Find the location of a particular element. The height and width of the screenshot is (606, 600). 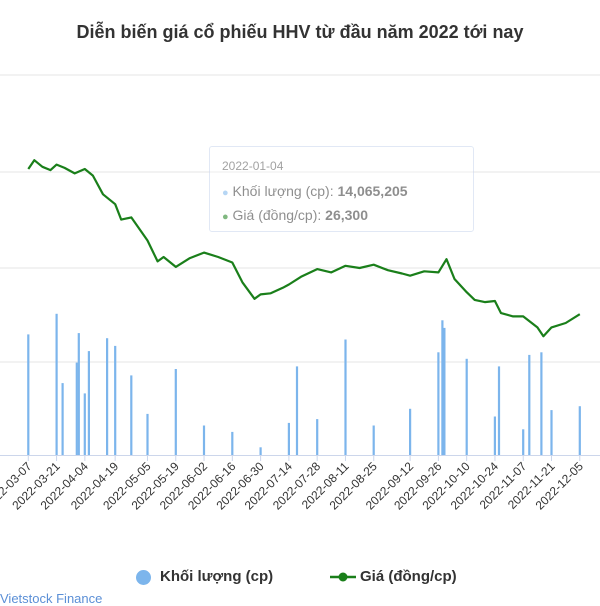

legend-item-volume: Khối lượng (cp) is located at coordinates (217, 576).